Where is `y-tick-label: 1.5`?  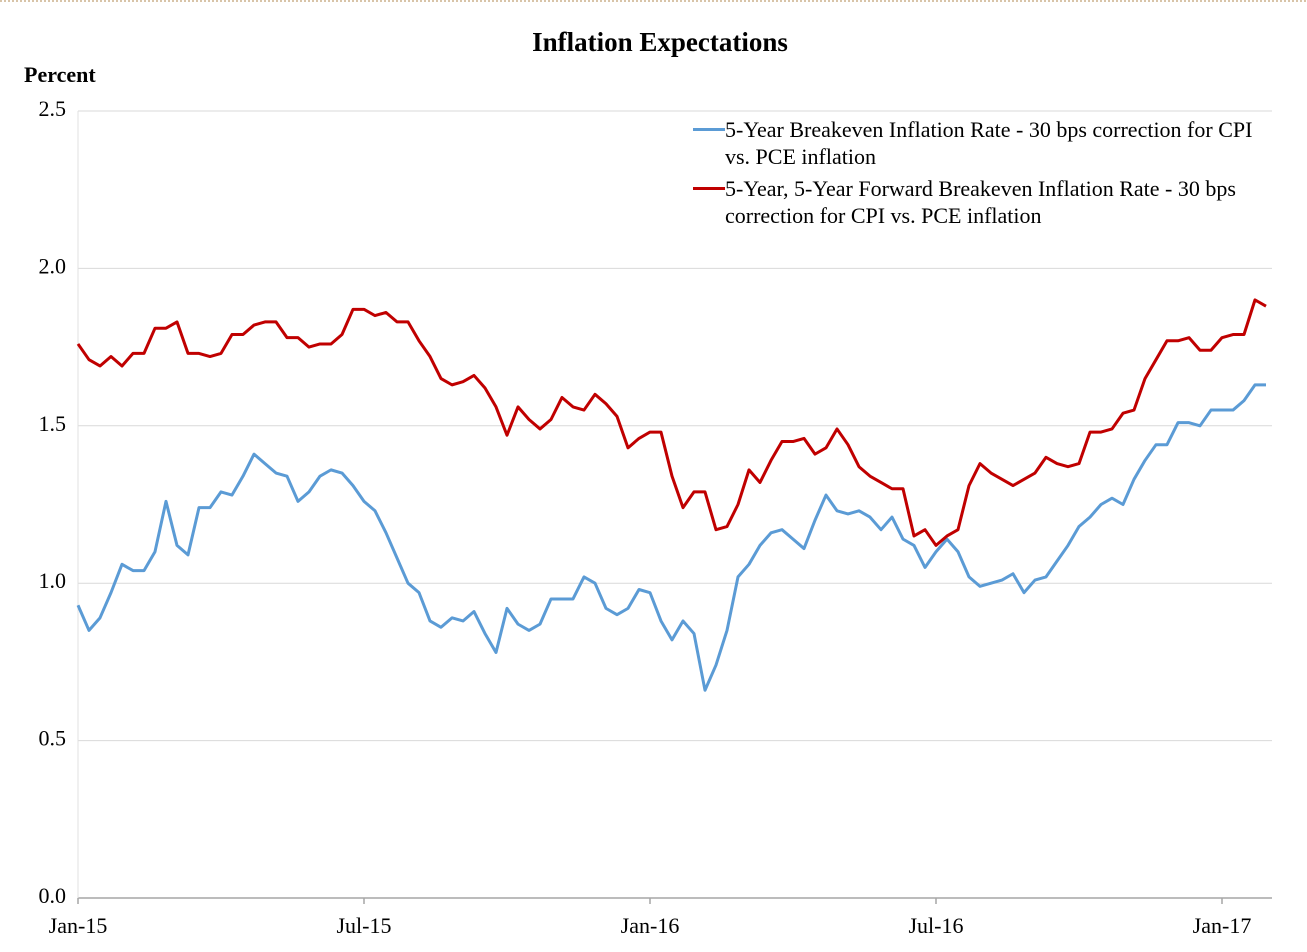
y-tick-label: 1.5 is located at coordinates (53, 423).